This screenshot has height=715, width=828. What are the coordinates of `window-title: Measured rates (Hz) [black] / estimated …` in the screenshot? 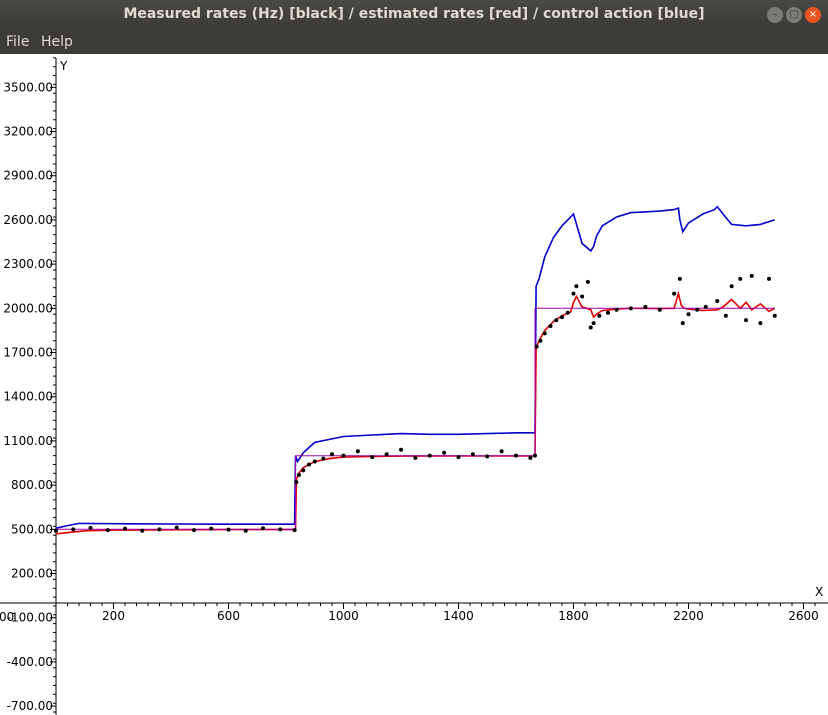 It's located at (414, 14).